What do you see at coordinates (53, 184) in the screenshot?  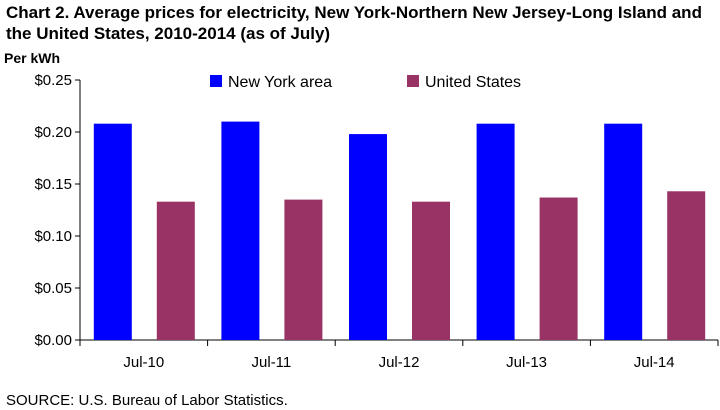 I see `y-tick-label: $0.15` at bounding box center [53, 184].